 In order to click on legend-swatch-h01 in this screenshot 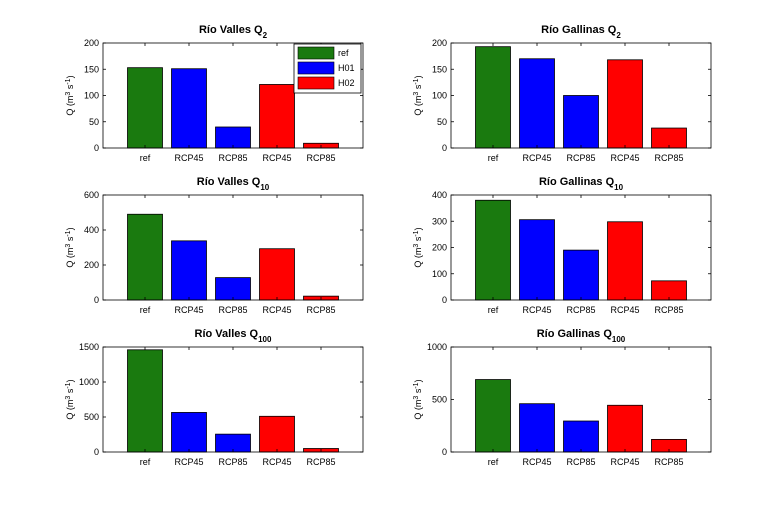, I will do `click(316, 68)`.